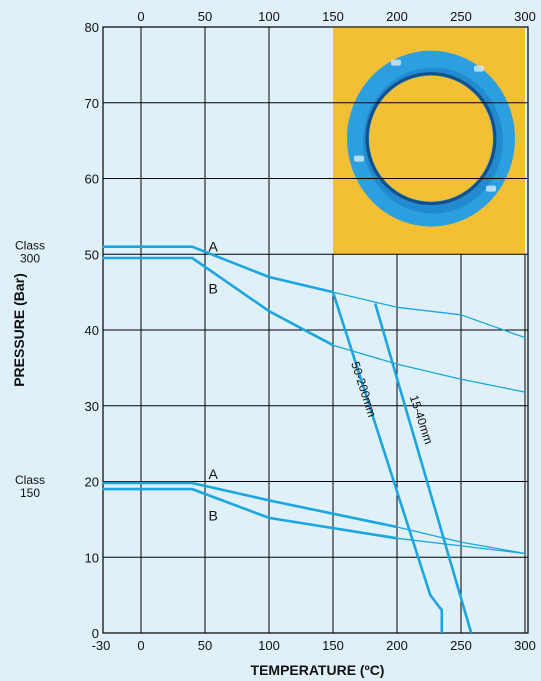 This screenshot has width=541, height=681. Describe the element at coordinates (318, 670) in the screenshot. I see `x-axis-title: TEMPERATURE (ºC)` at that location.